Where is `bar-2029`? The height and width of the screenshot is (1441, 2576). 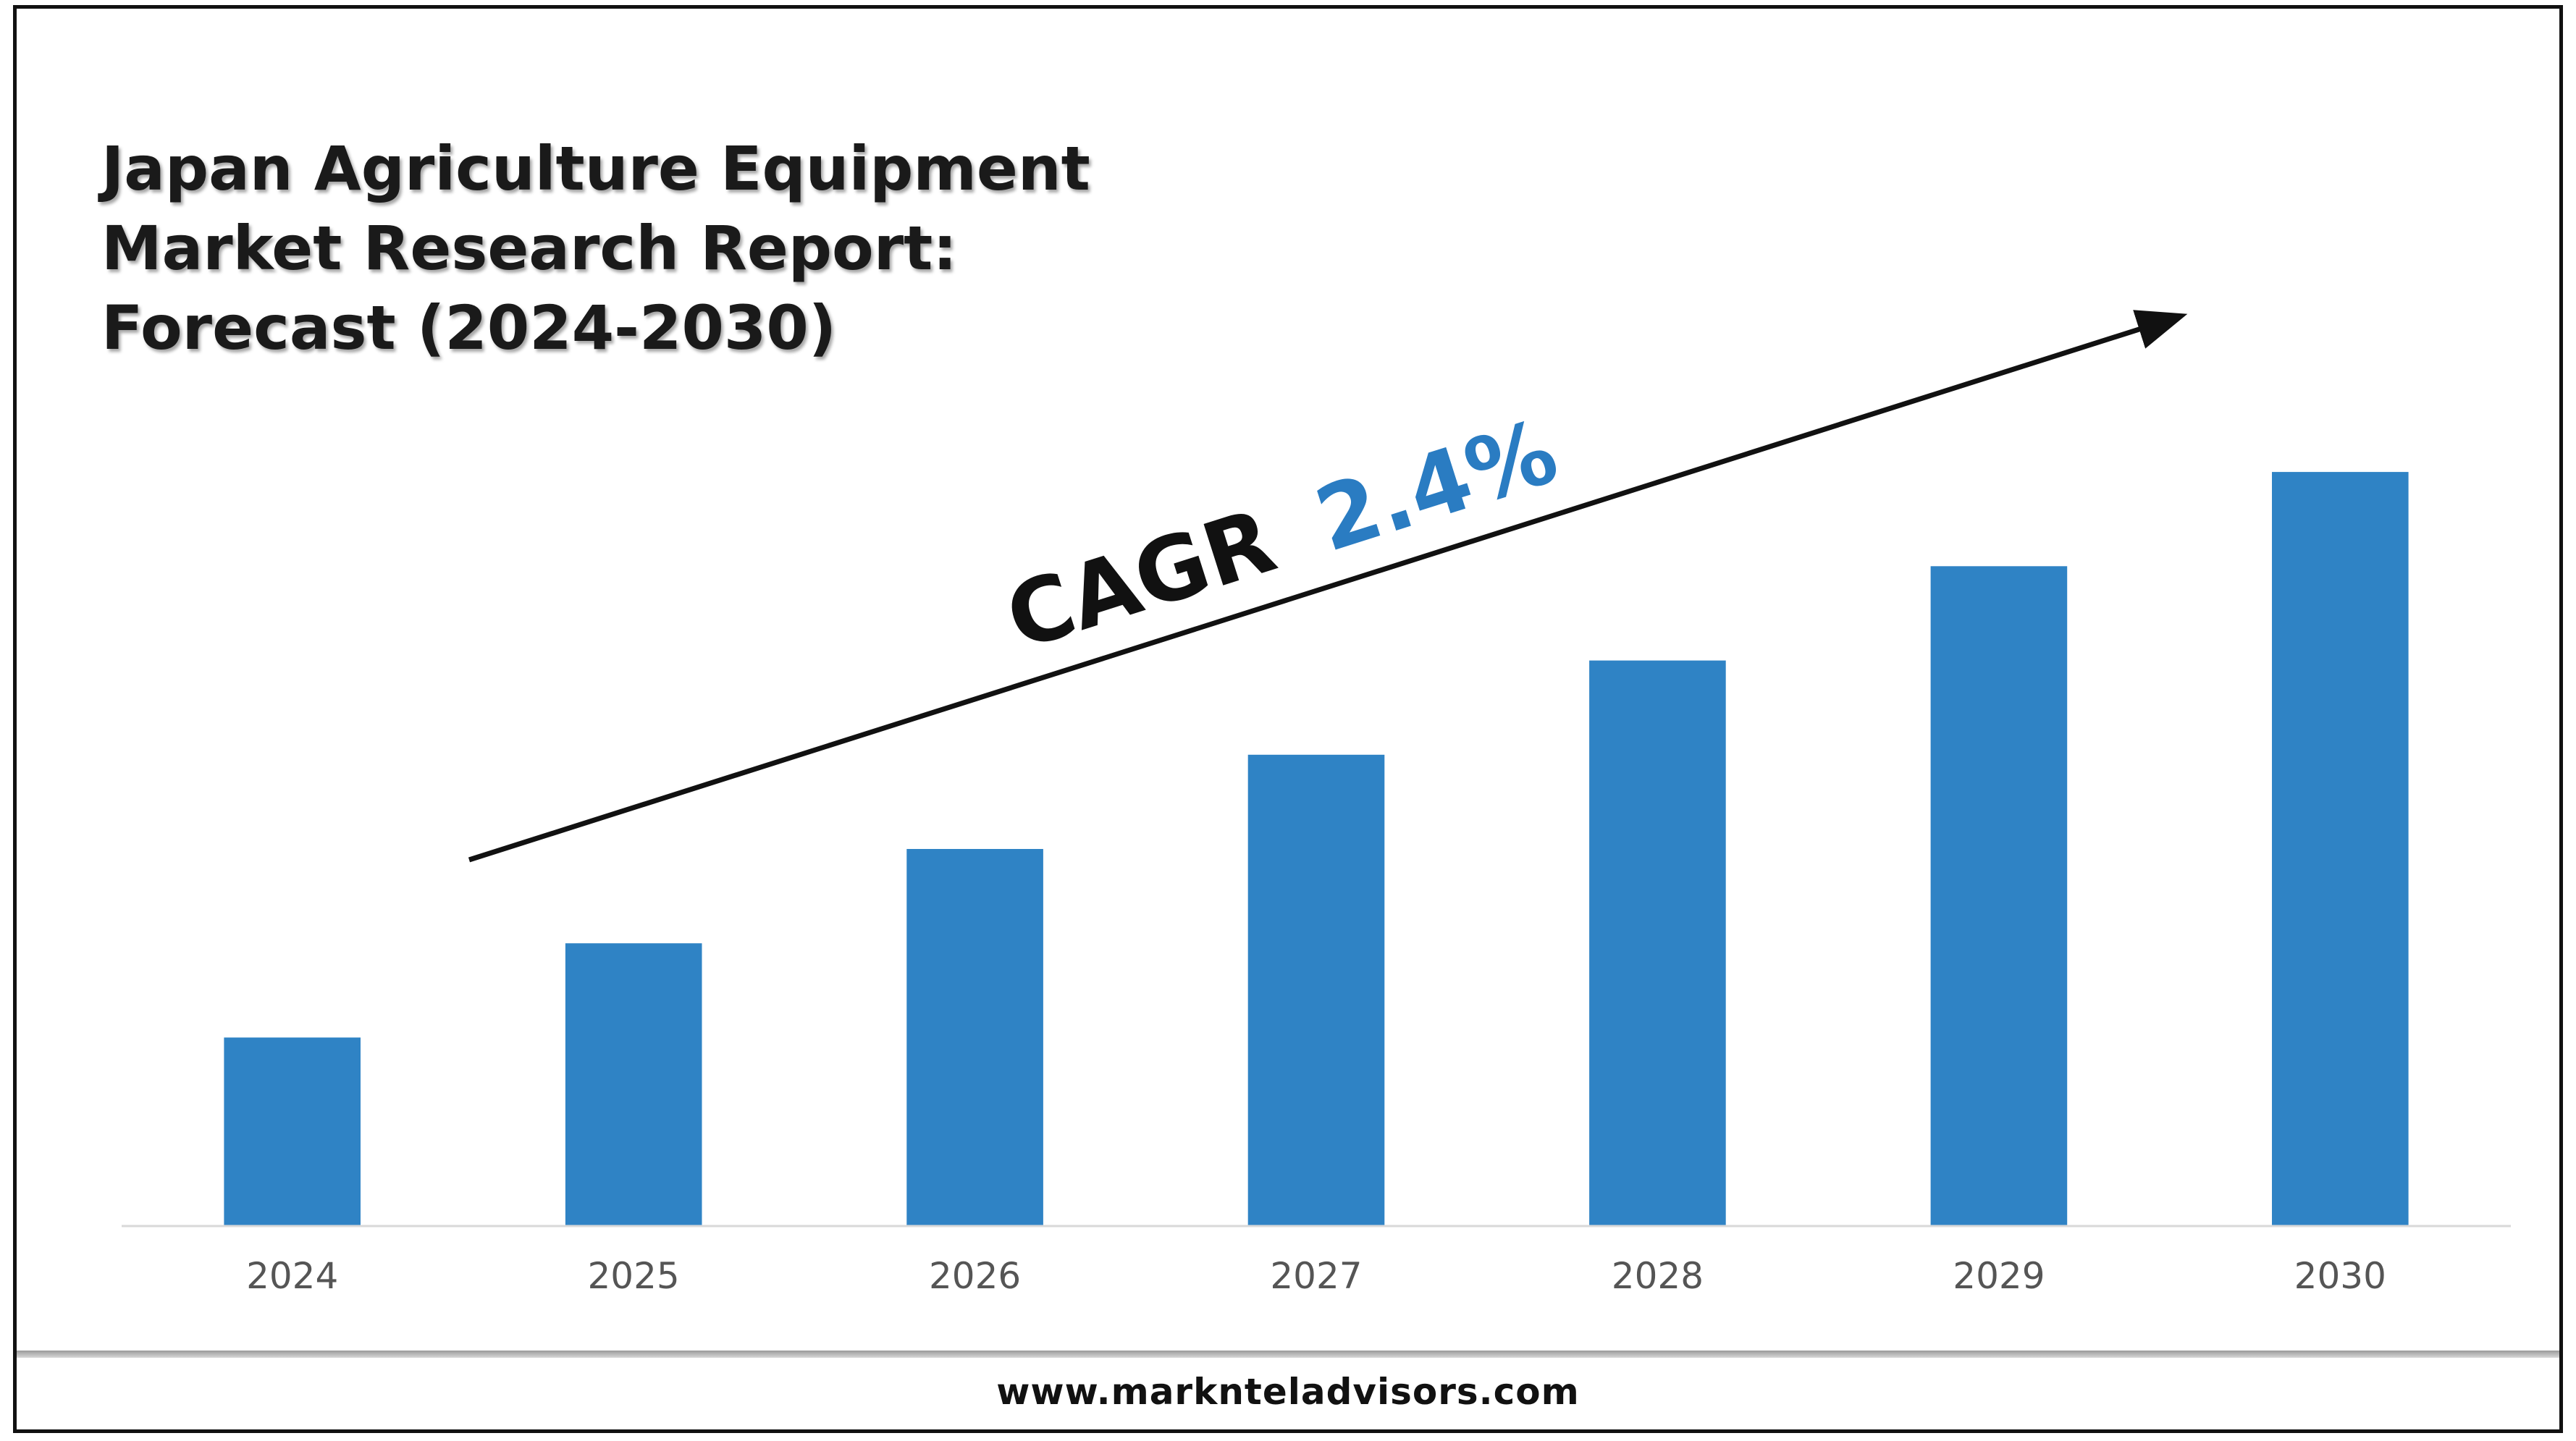 bar-2029 is located at coordinates (1999, 896).